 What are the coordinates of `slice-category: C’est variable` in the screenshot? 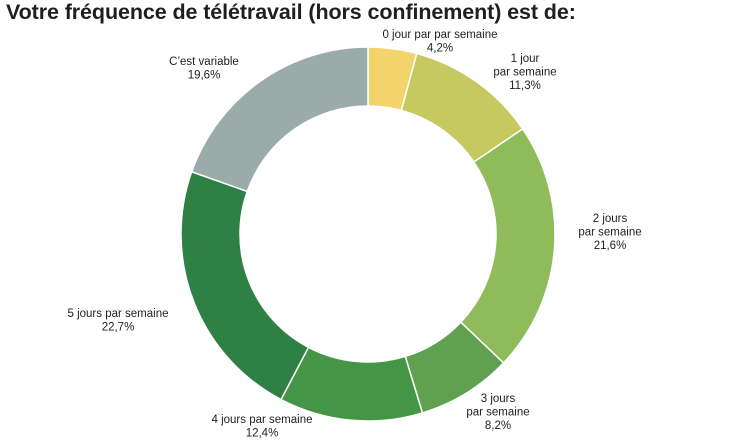 It's located at (204, 62).